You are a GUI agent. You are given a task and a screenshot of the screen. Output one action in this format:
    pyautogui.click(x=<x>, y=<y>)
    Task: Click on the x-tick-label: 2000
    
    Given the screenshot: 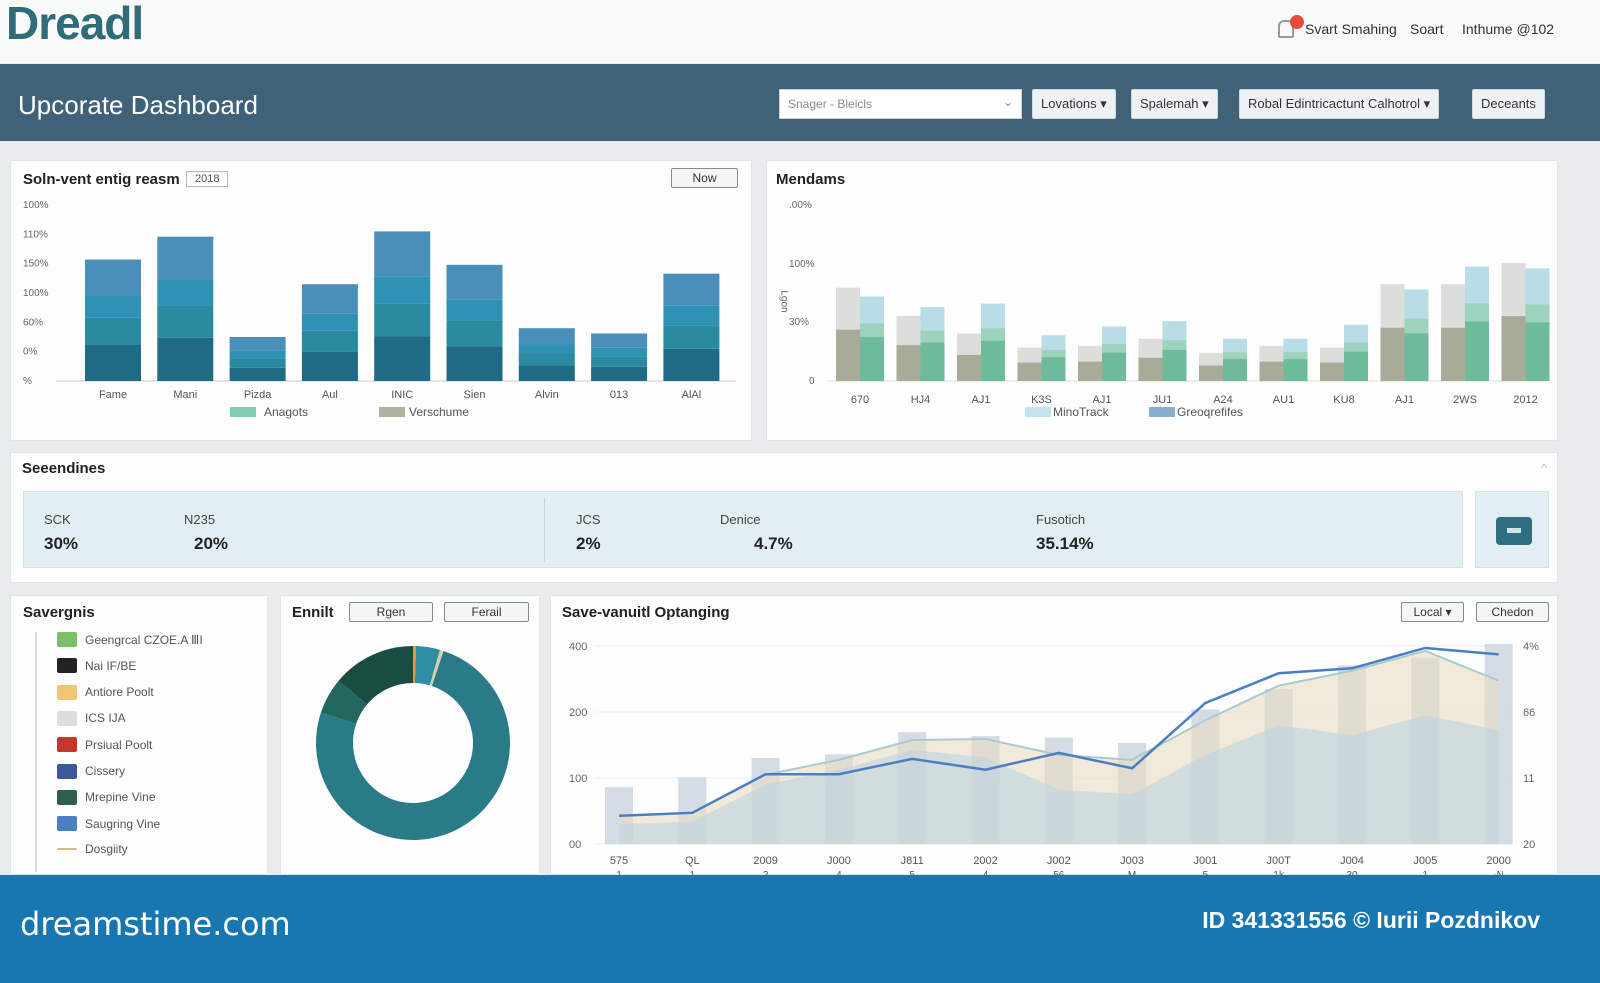 What is the action you would take?
    pyautogui.click(x=1498, y=861)
    